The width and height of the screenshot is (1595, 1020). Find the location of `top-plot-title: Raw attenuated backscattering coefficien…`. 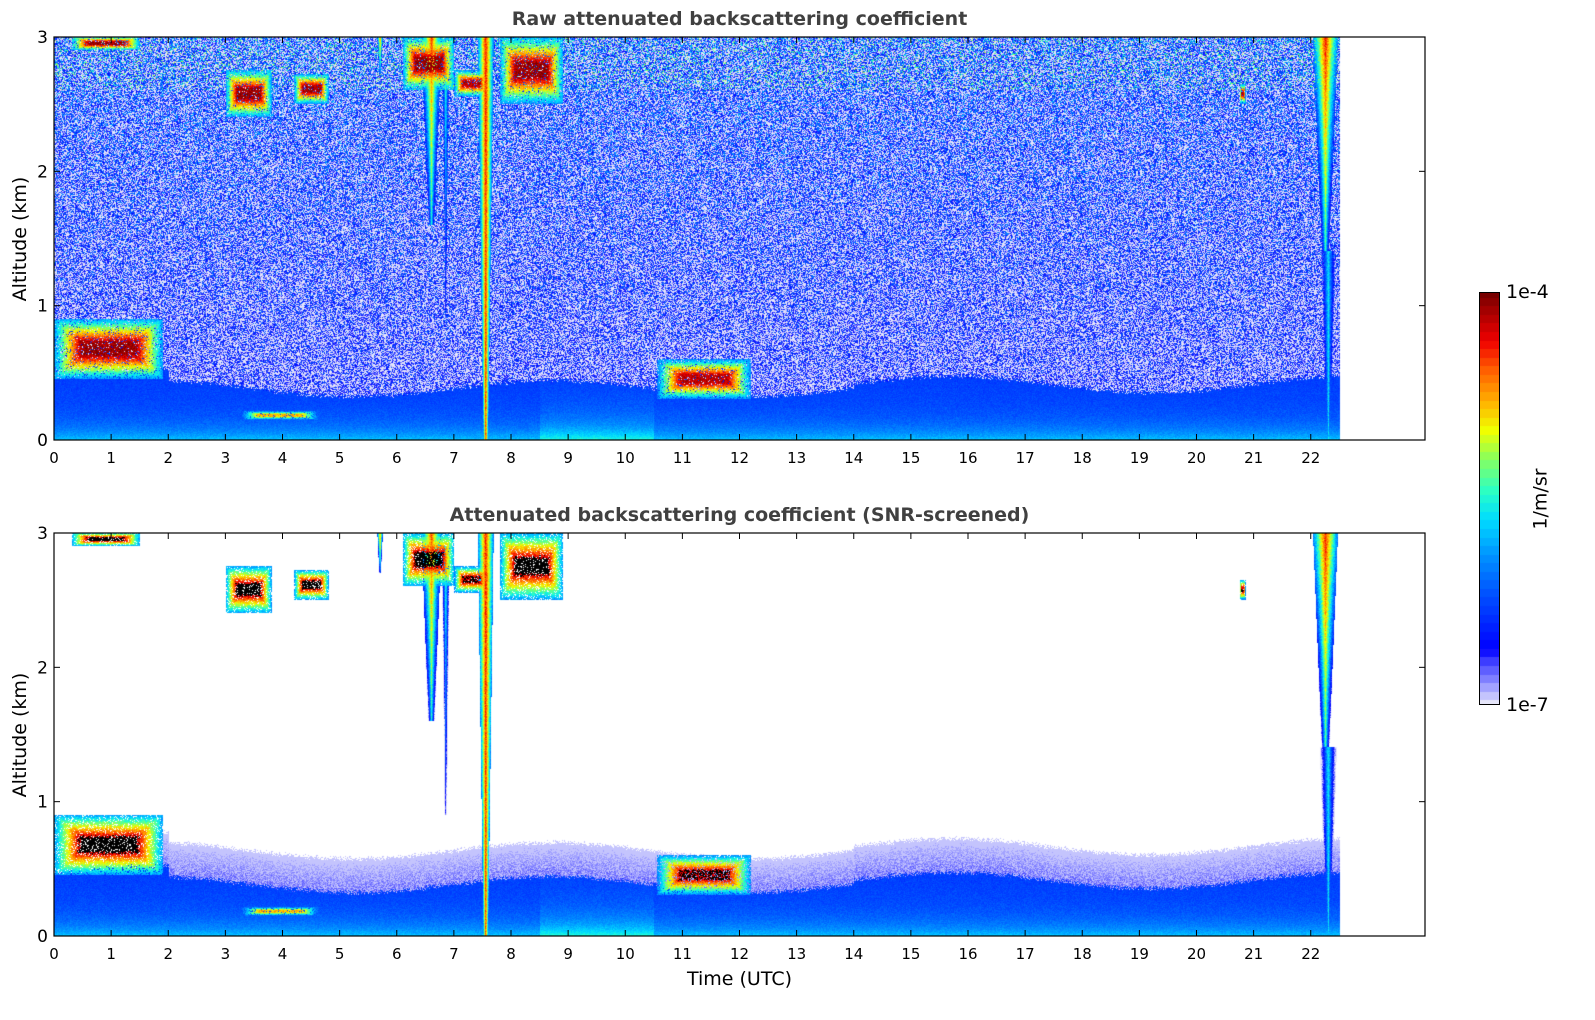

top-plot-title: Raw attenuated backscattering coefficien… is located at coordinates (739, 19).